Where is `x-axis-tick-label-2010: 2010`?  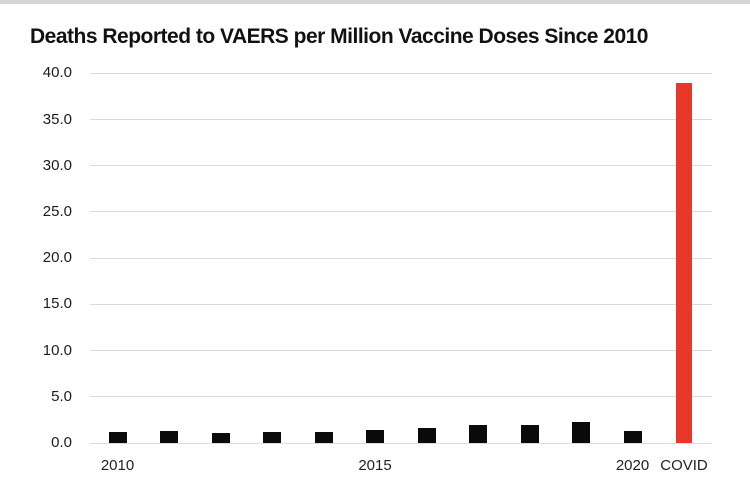
x-axis-tick-label-2010: 2010 is located at coordinates (117, 465).